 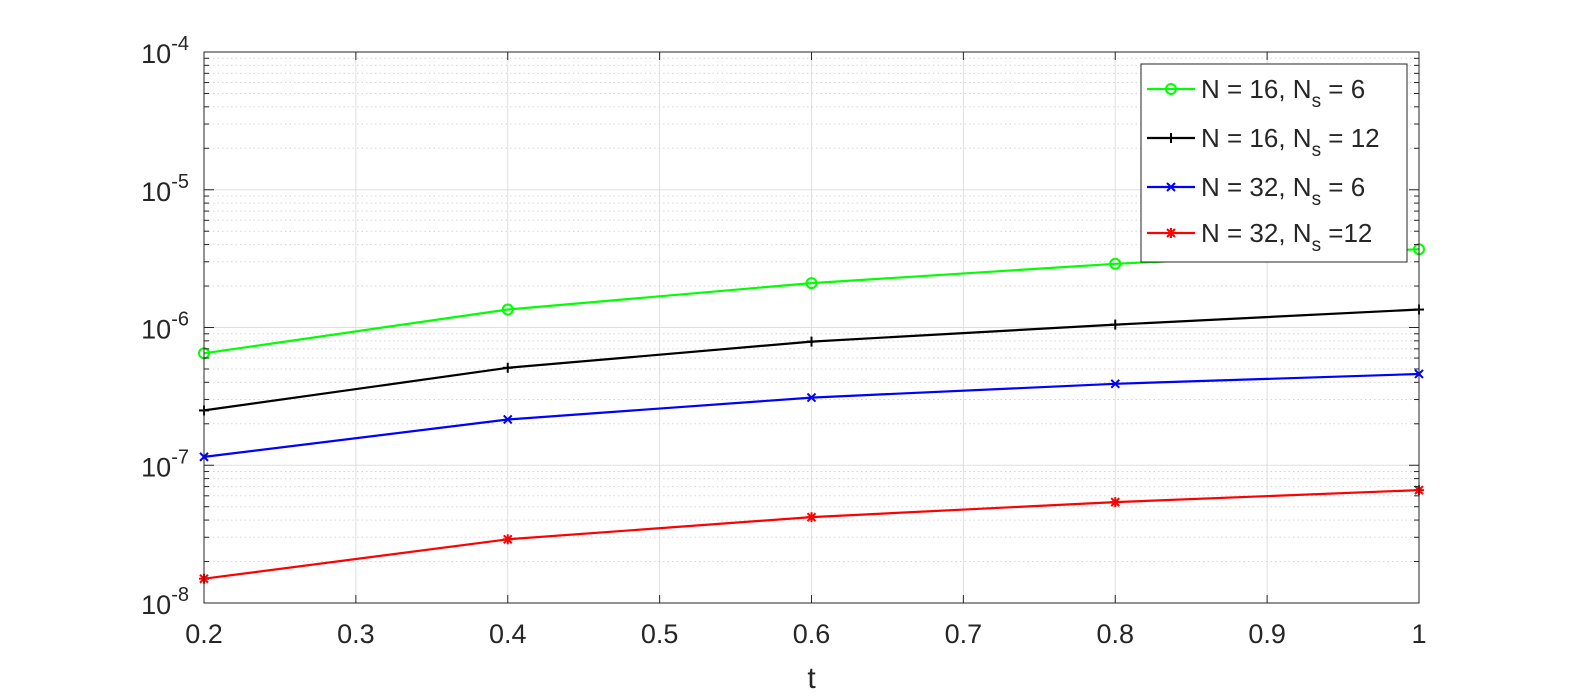 What do you see at coordinates (1286, 237) in the screenshot?
I see `legend-label: N = 32, Ns =12` at bounding box center [1286, 237].